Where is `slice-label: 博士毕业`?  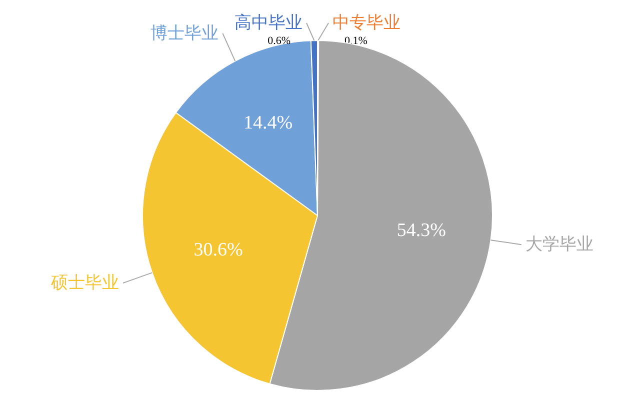
slice-label: 博士毕业 is located at coordinates (184, 33).